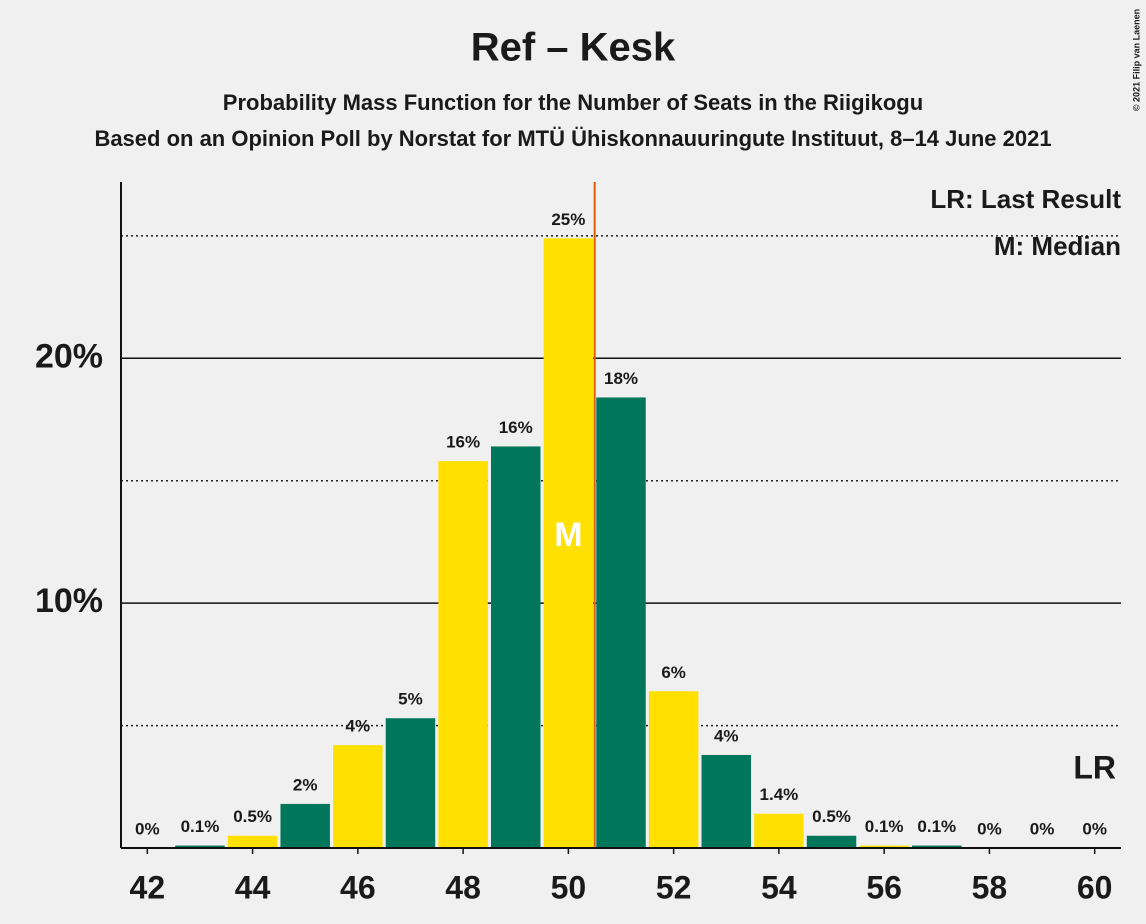 This screenshot has height=924, width=1146. What do you see at coordinates (568, 219) in the screenshot?
I see `value-label: 25%` at bounding box center [568, 219].